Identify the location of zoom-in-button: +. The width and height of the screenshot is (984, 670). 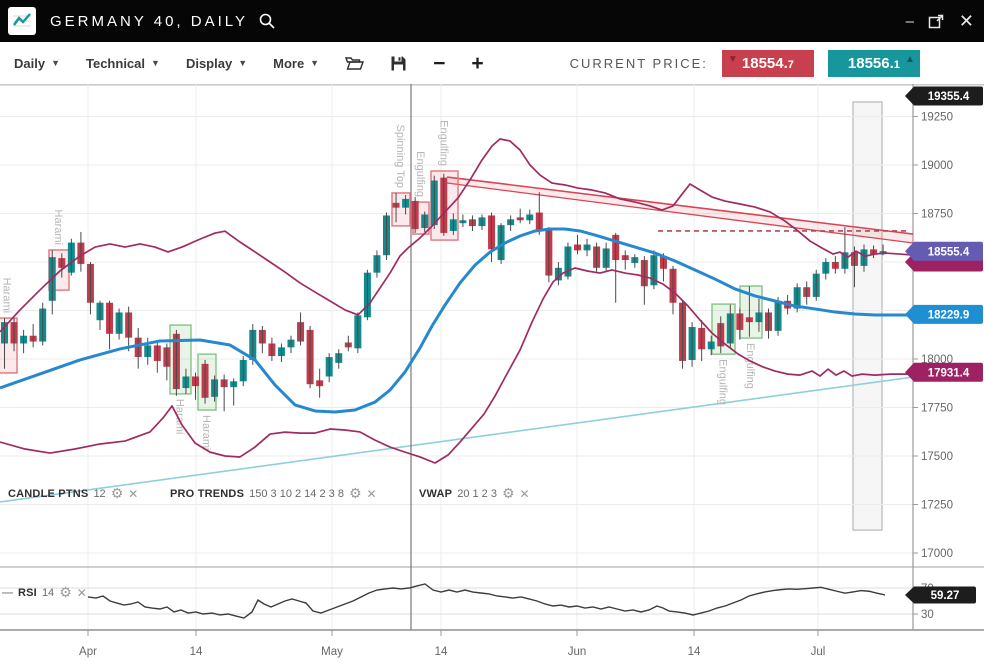
(477, 63).